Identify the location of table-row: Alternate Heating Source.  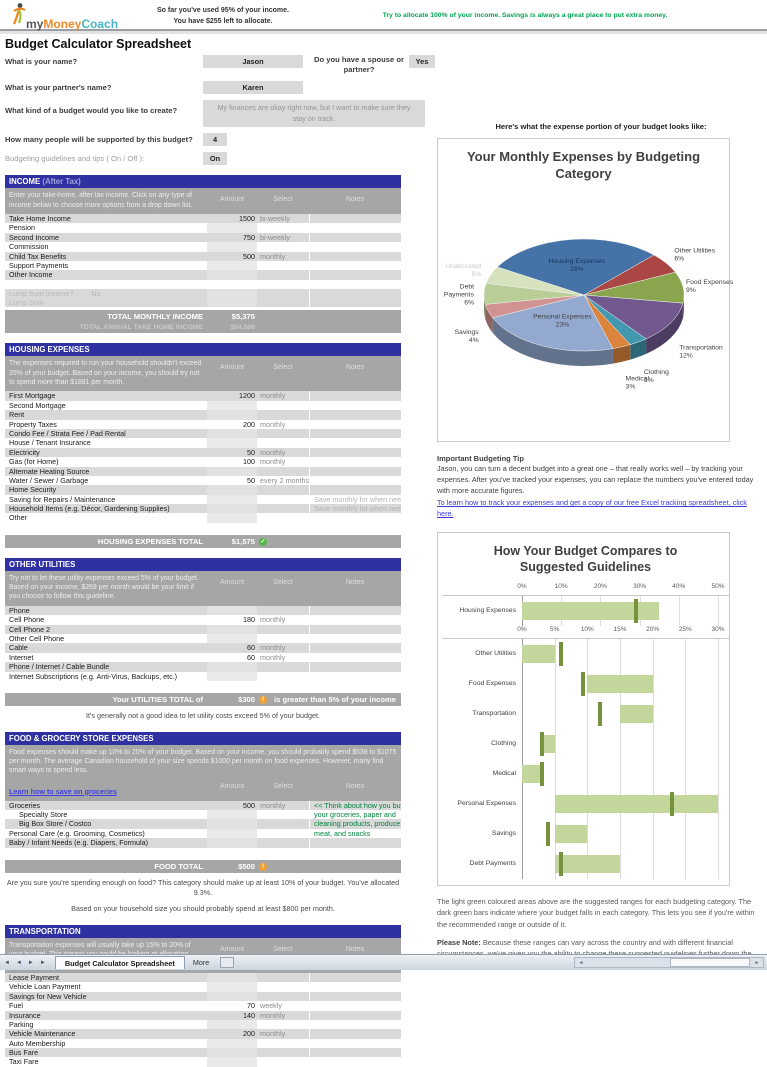
(203, 471).